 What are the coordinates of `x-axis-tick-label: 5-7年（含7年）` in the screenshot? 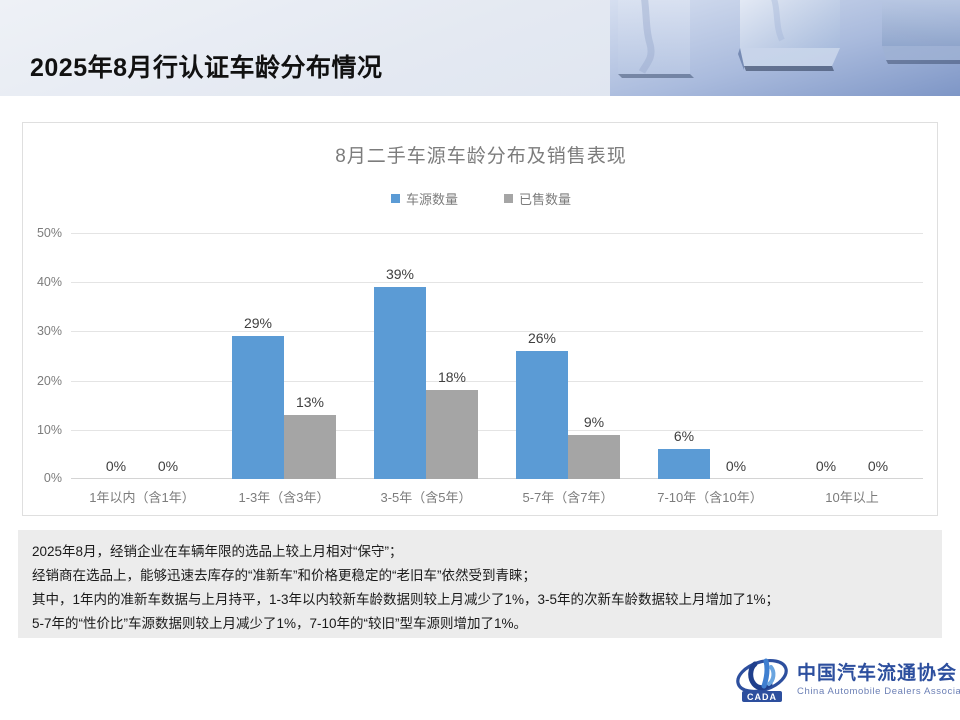 It's located at (568, 497).